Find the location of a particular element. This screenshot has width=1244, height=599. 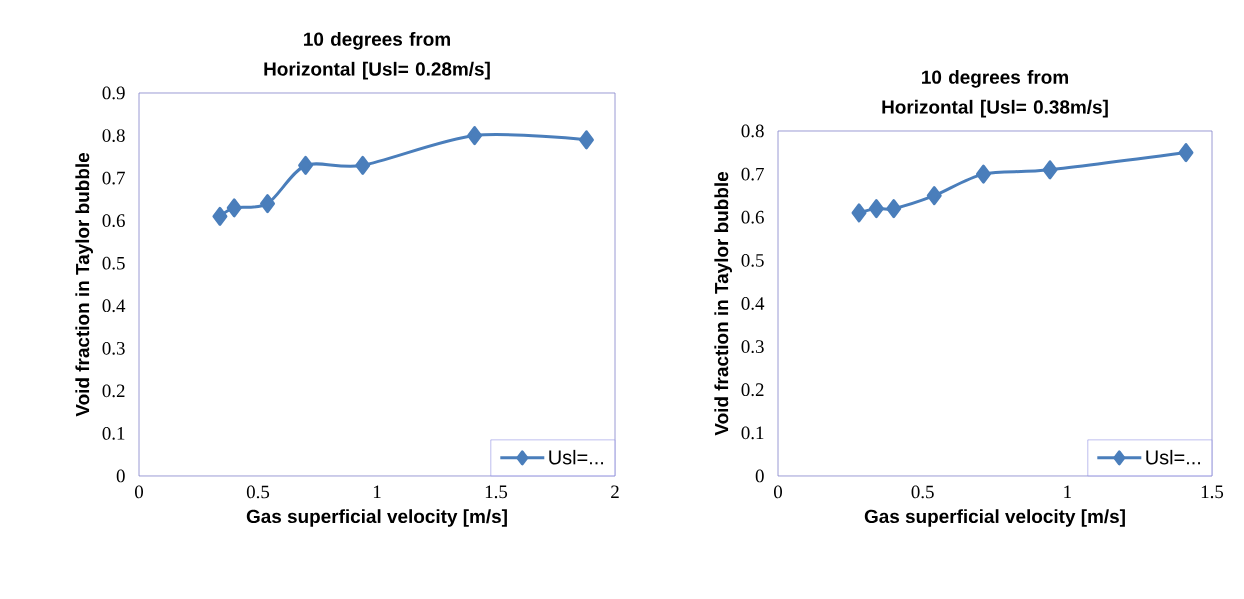

y-tick-label: 0.9 is located at coordinates (113, 93).